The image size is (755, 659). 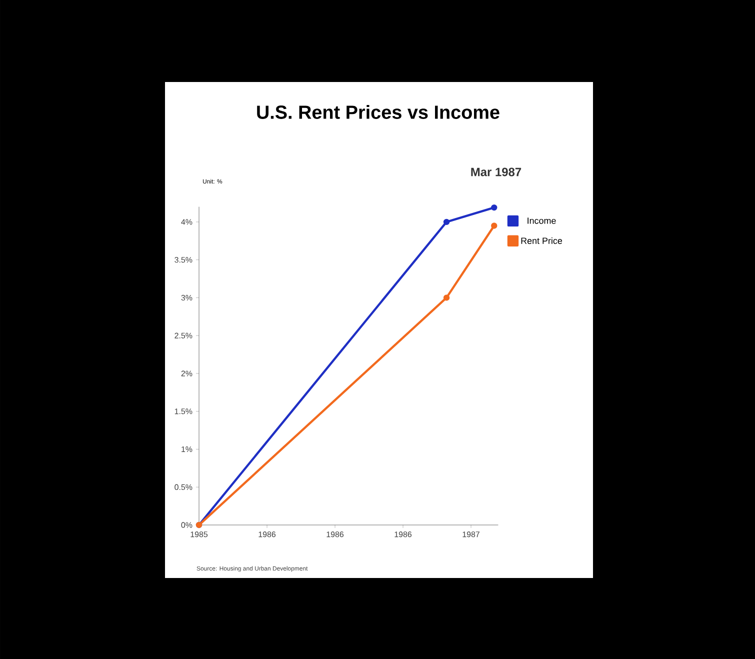 What do you see at coordinates (496, 172) in the screenshot?
I see `chart-subtitle: Mar 1987` at bounding box center [496, 172].